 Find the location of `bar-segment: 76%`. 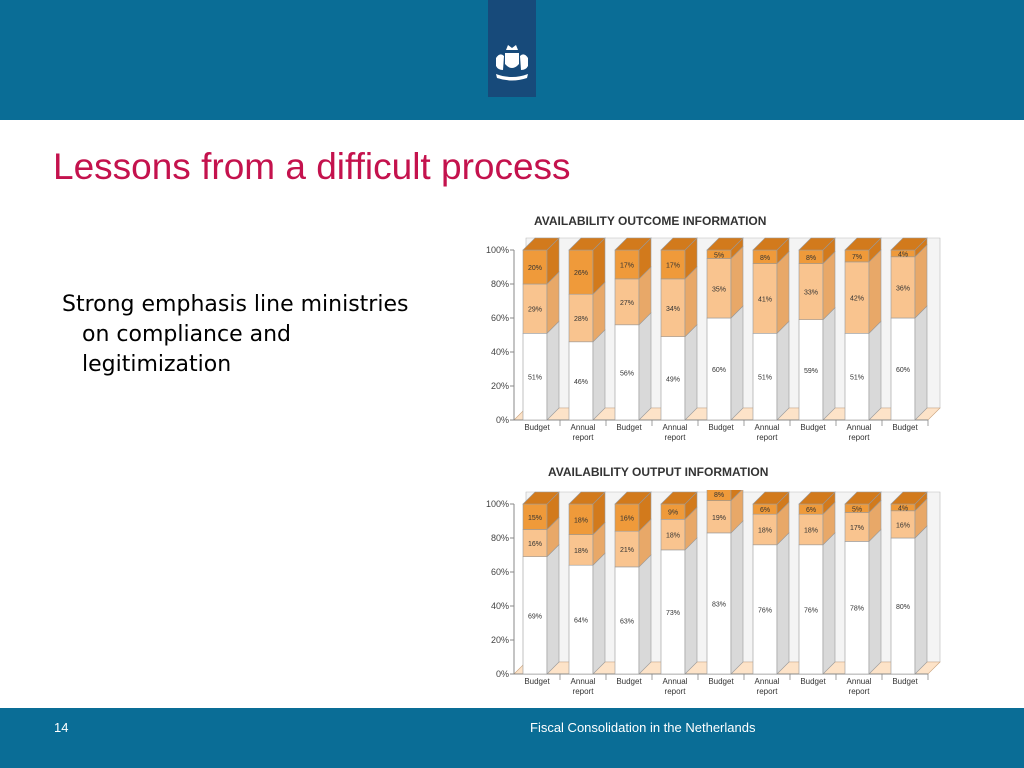

bar-segment: 76% is located at coordinates (771, 603).